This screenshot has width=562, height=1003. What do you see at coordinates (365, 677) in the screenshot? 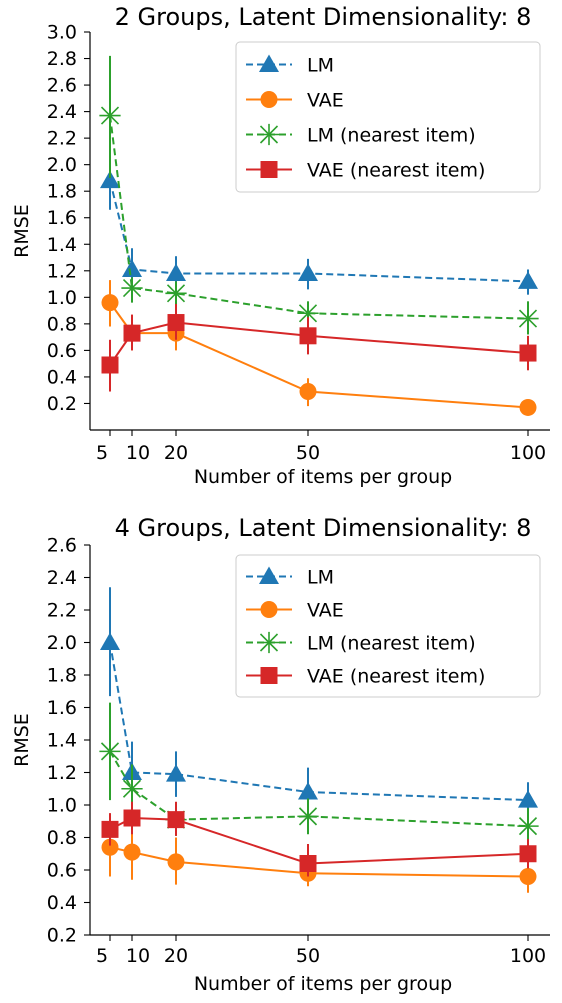
I see `legend-item: VAE (nearest item)` at bounding box center [365, 677].